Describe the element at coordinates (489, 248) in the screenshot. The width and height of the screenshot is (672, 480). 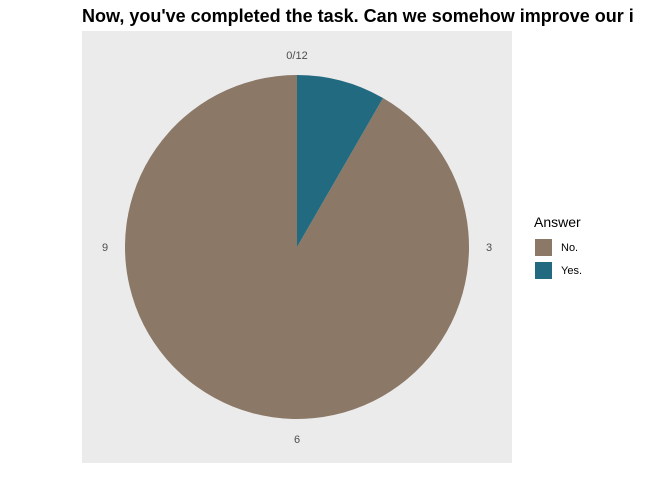
I see `theta-tick-label: 3` at that location.